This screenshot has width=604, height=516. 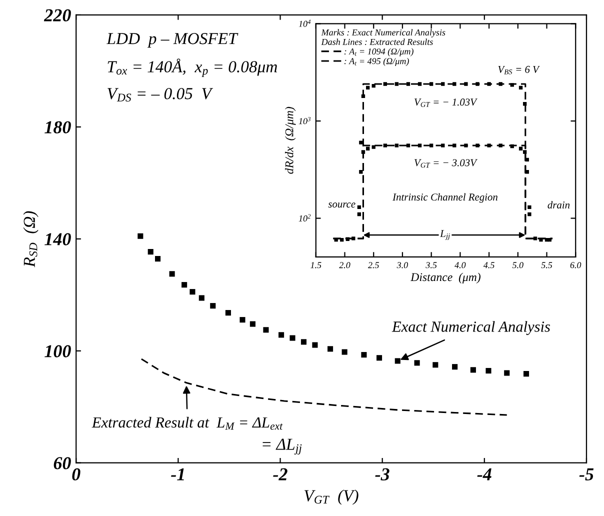 I want to click on x-axis-title: V$_{GT}$ (V), so click(x=331, y=497).